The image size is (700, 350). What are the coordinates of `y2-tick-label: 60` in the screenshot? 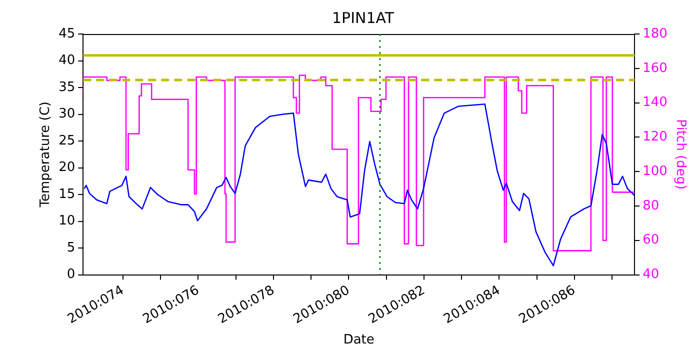 It's located at (651, 240).